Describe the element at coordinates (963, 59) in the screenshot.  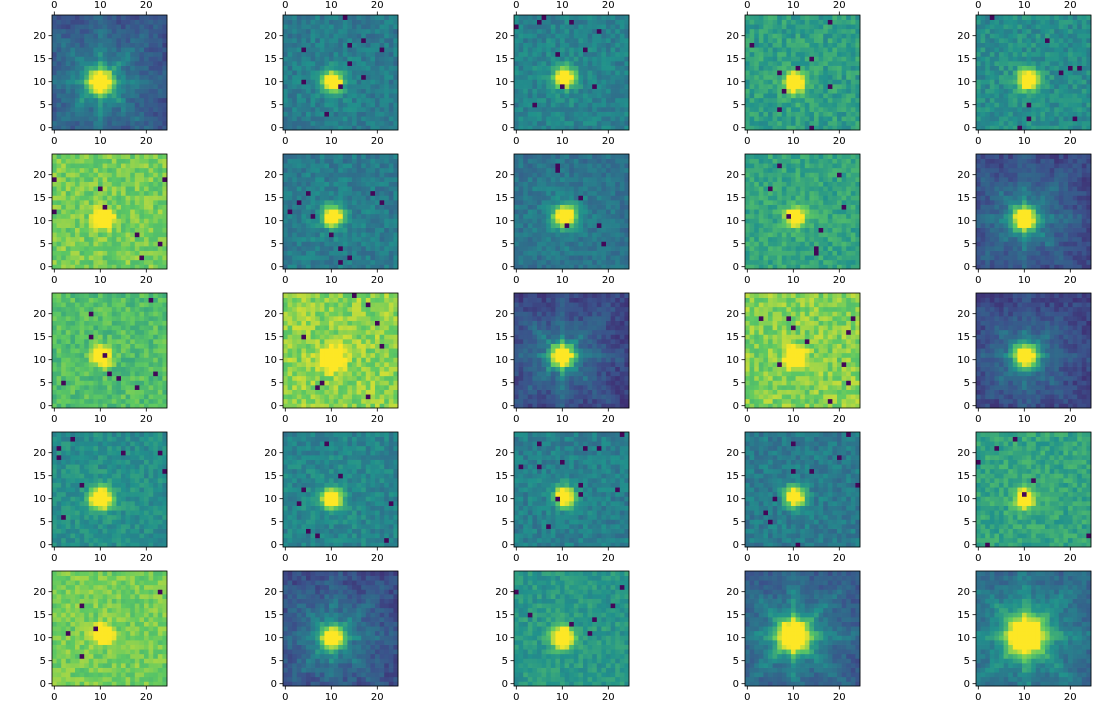
I see `y-tick-label: 15` at that location.